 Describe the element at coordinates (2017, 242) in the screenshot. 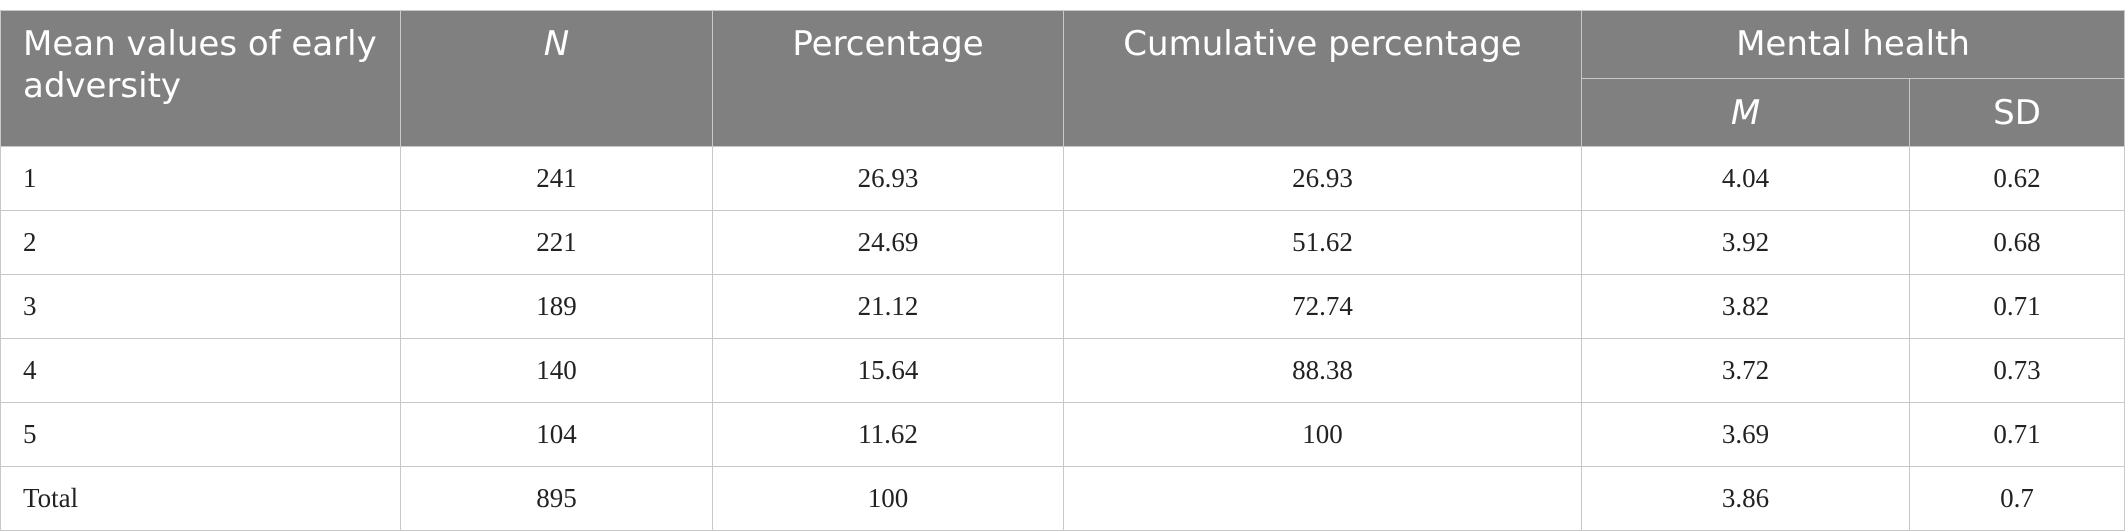

I see `table-cell: 0.68` at that location.